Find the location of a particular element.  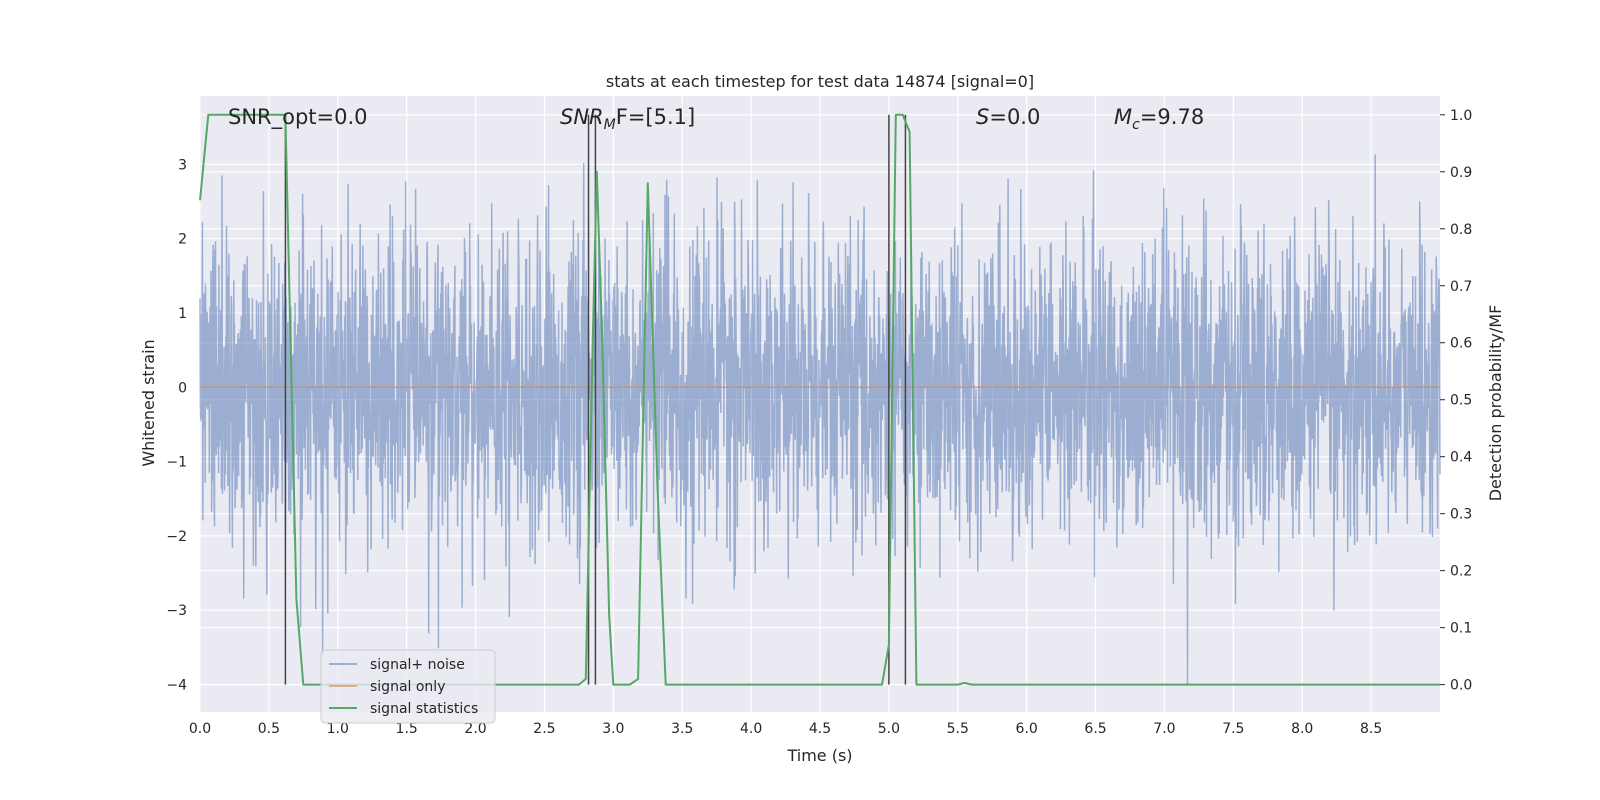

x-tick-label: 1.5 is located at coordinates (407, 729).